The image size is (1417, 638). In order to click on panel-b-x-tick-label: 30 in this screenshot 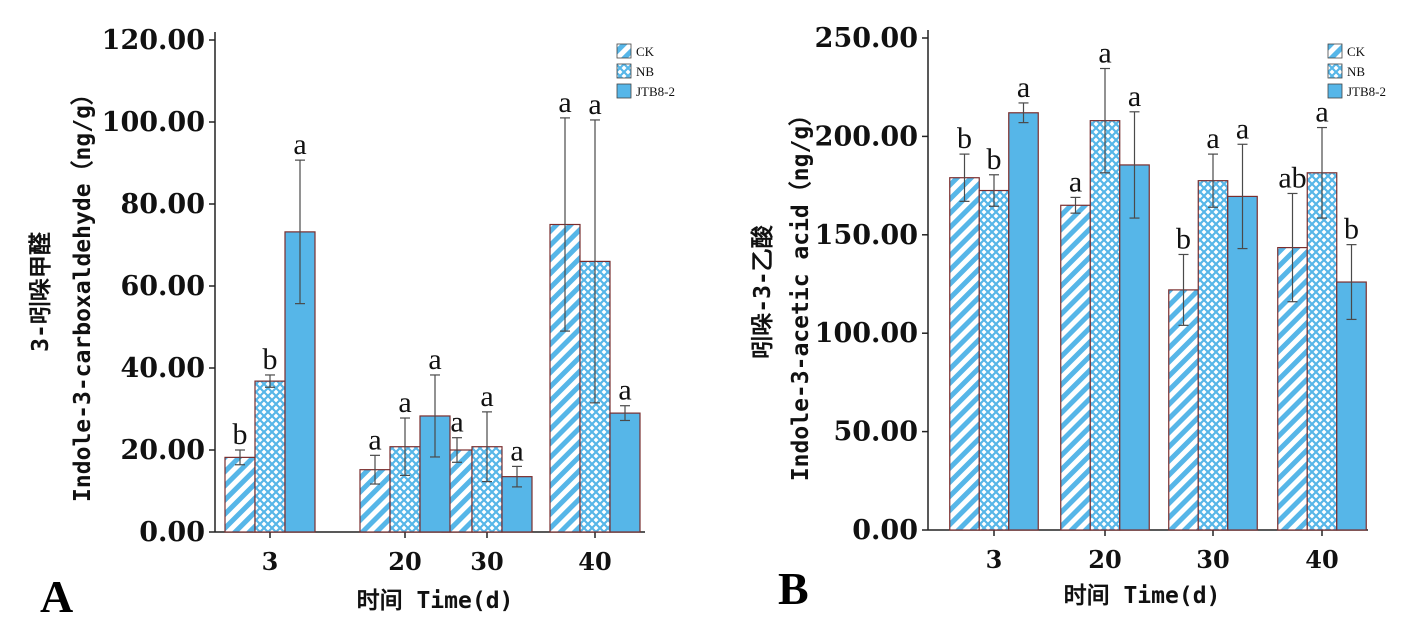, I will do `click(1212, 559)`.